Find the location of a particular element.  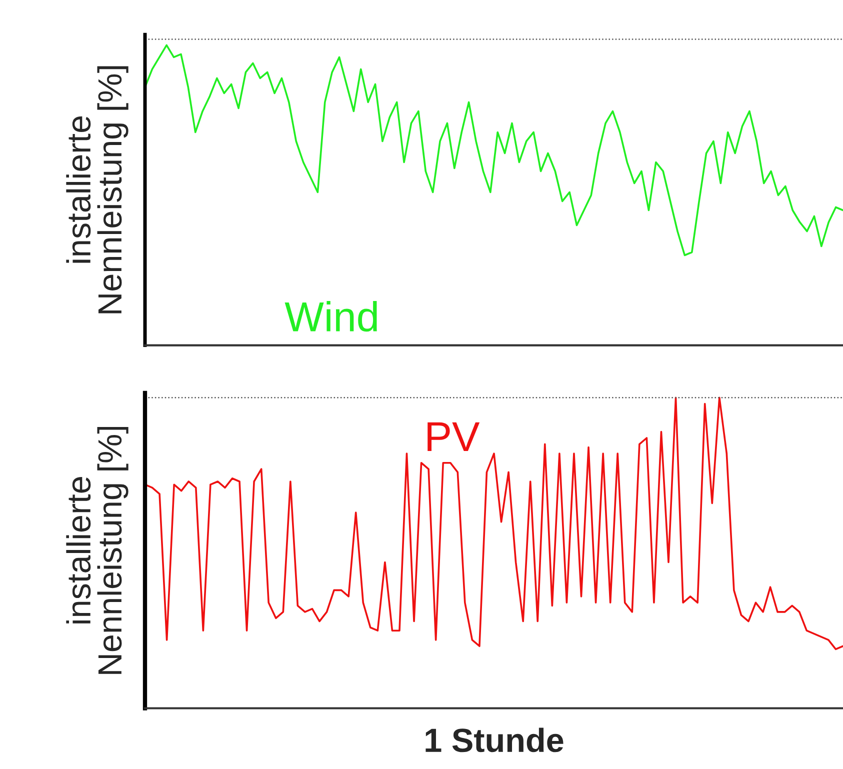

text: Wind is located at coordinates (330, 316).